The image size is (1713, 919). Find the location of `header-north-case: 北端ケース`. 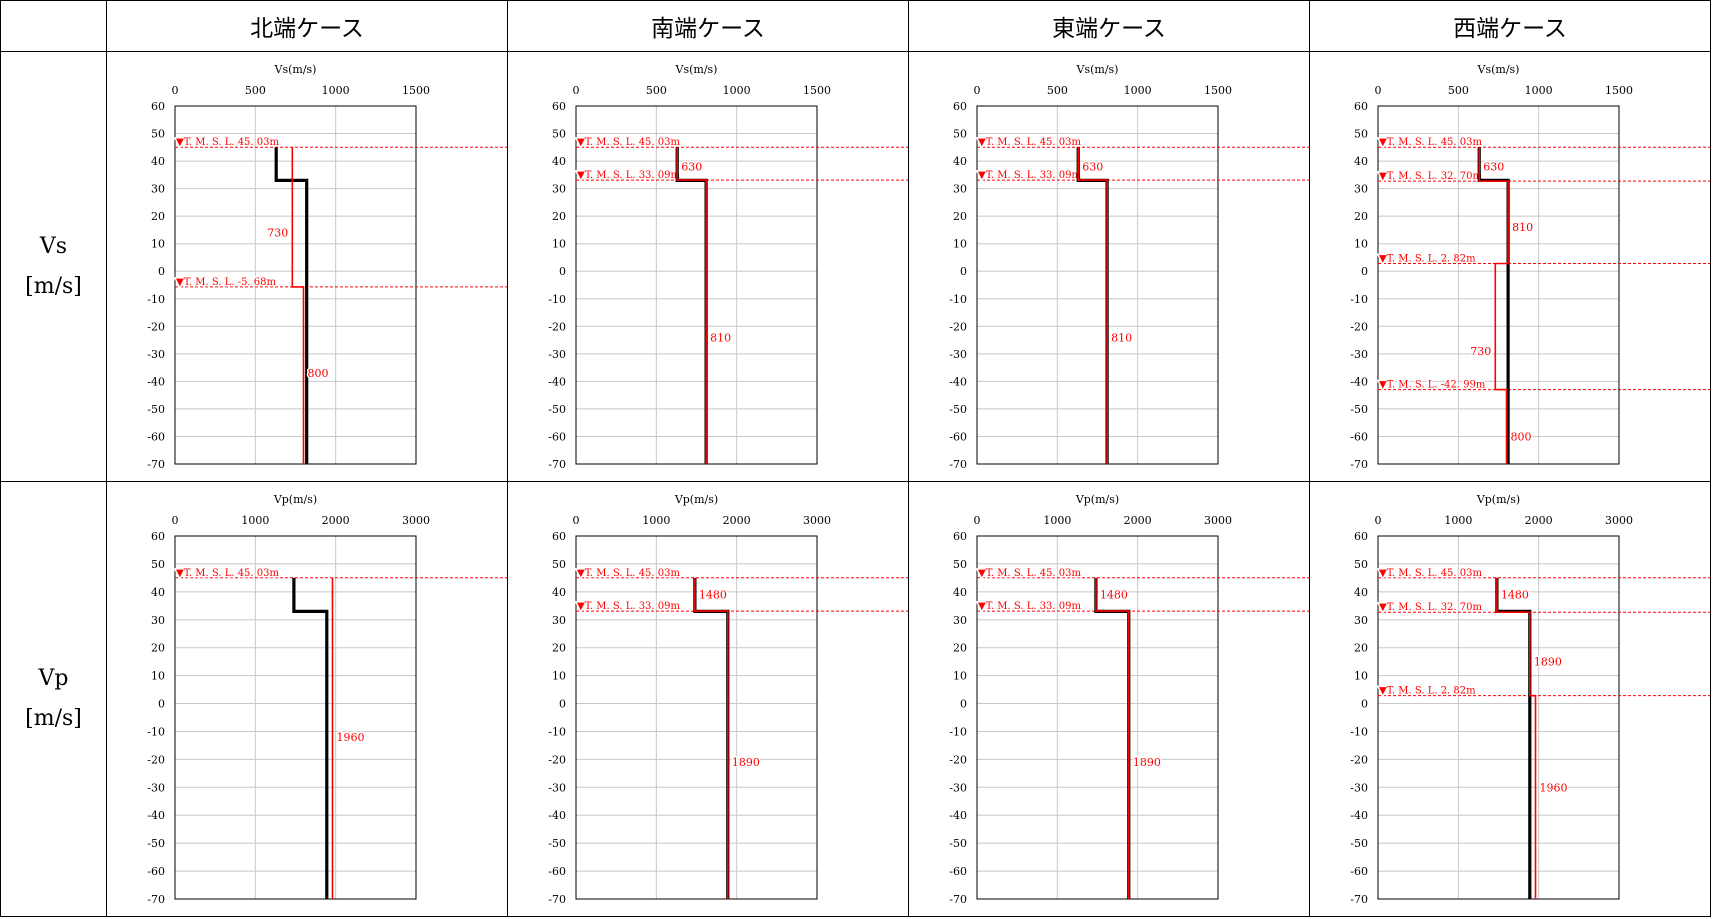

header-north-case: 北端ケース is located at coordinates (307, 26).